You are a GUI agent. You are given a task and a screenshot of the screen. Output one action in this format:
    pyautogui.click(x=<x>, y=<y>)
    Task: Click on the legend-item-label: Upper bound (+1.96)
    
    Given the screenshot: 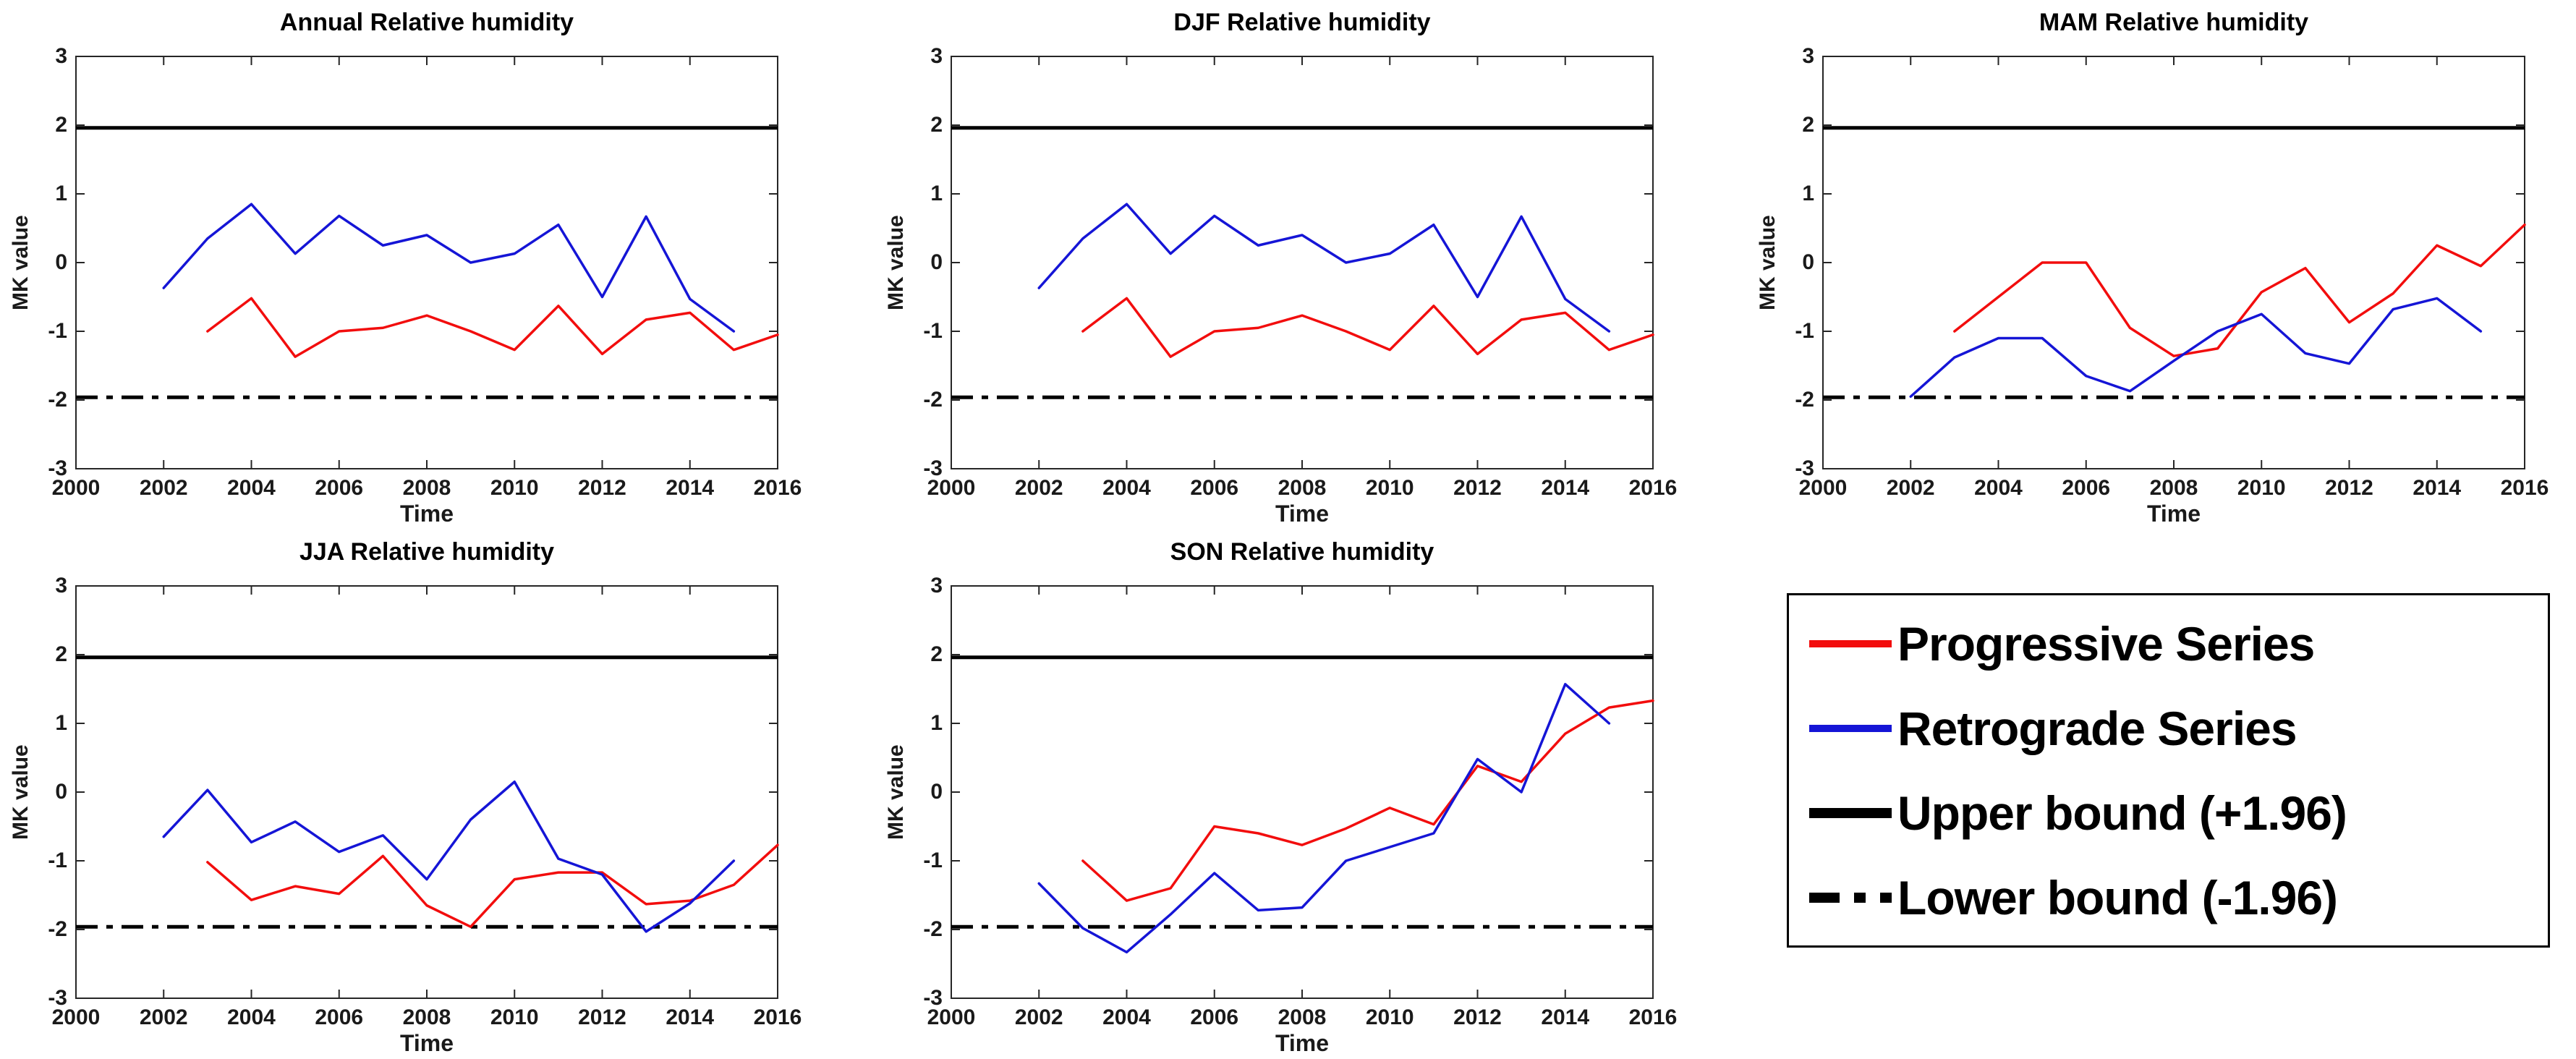 What is the action you would take?
    pyautogui.click(x=2122, y=813)
    